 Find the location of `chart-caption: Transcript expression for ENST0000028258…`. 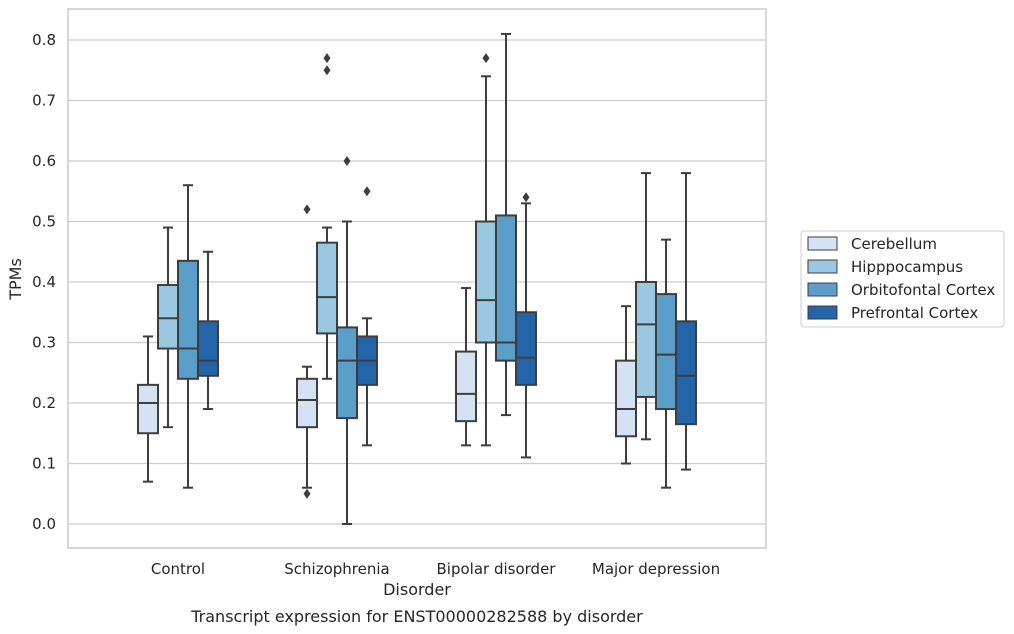

chart-caption: Transcript expression for ENST0000028258… is located at coordinates (416, 616).